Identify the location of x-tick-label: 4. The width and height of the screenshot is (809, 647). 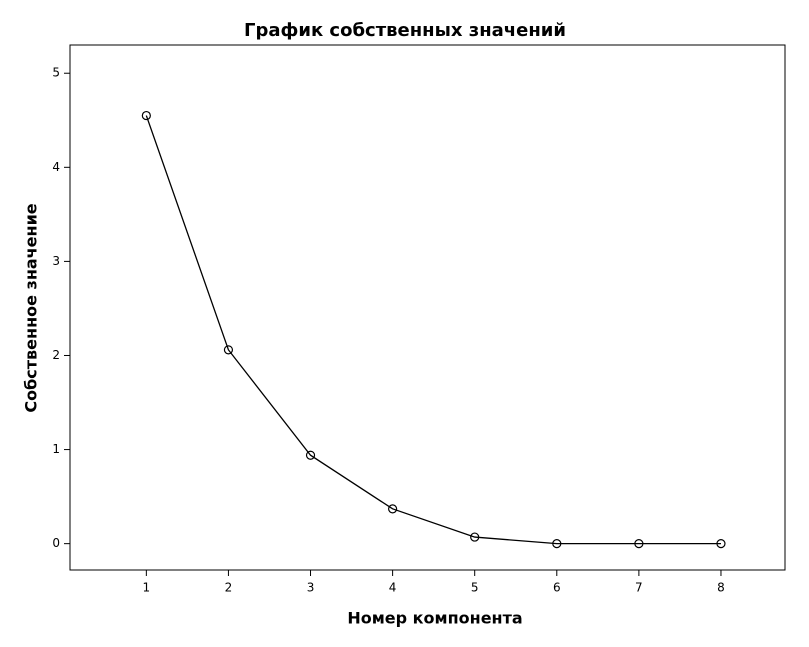
(393, 588).